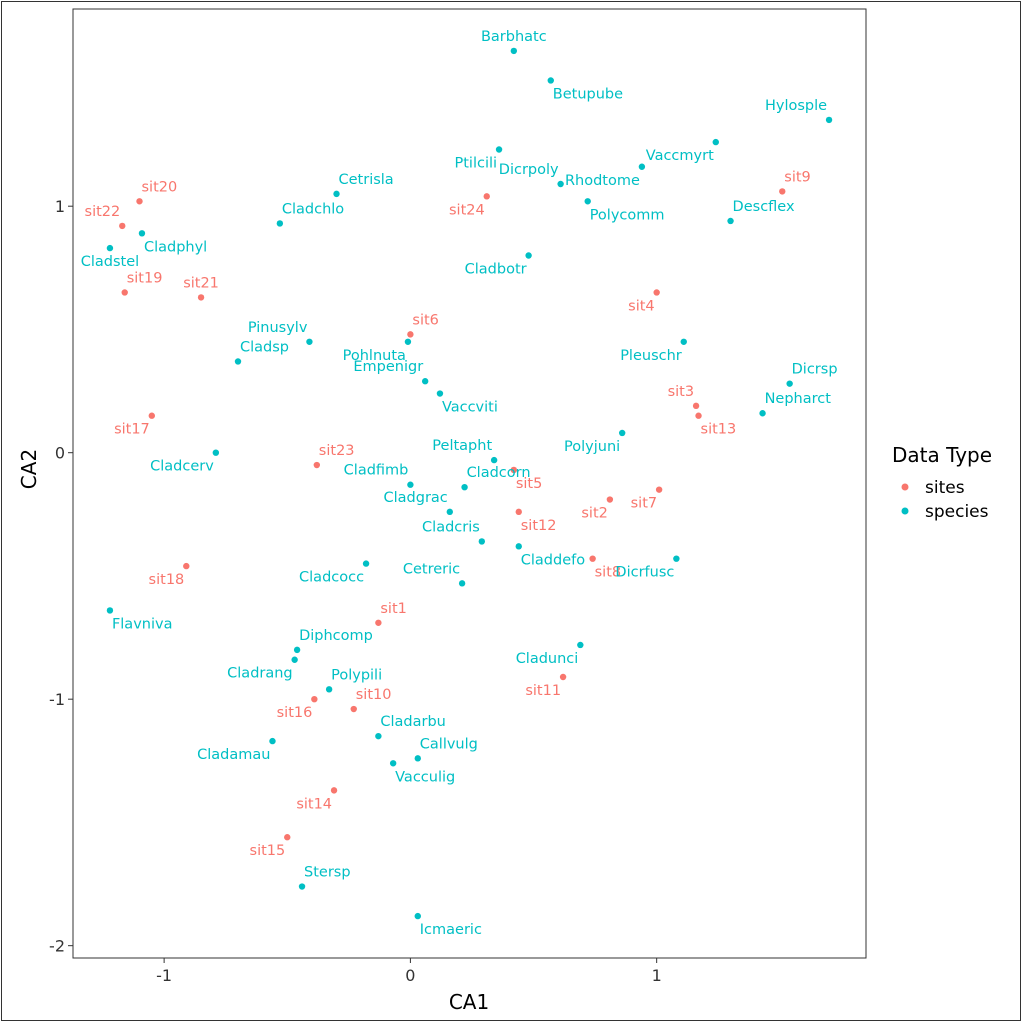 This screenshot has height=1024, width=1024. What do you see at coordinates (164, 975) in the screenshot?
I see `x-tick-label: -1` at bounding box center [164, 975].